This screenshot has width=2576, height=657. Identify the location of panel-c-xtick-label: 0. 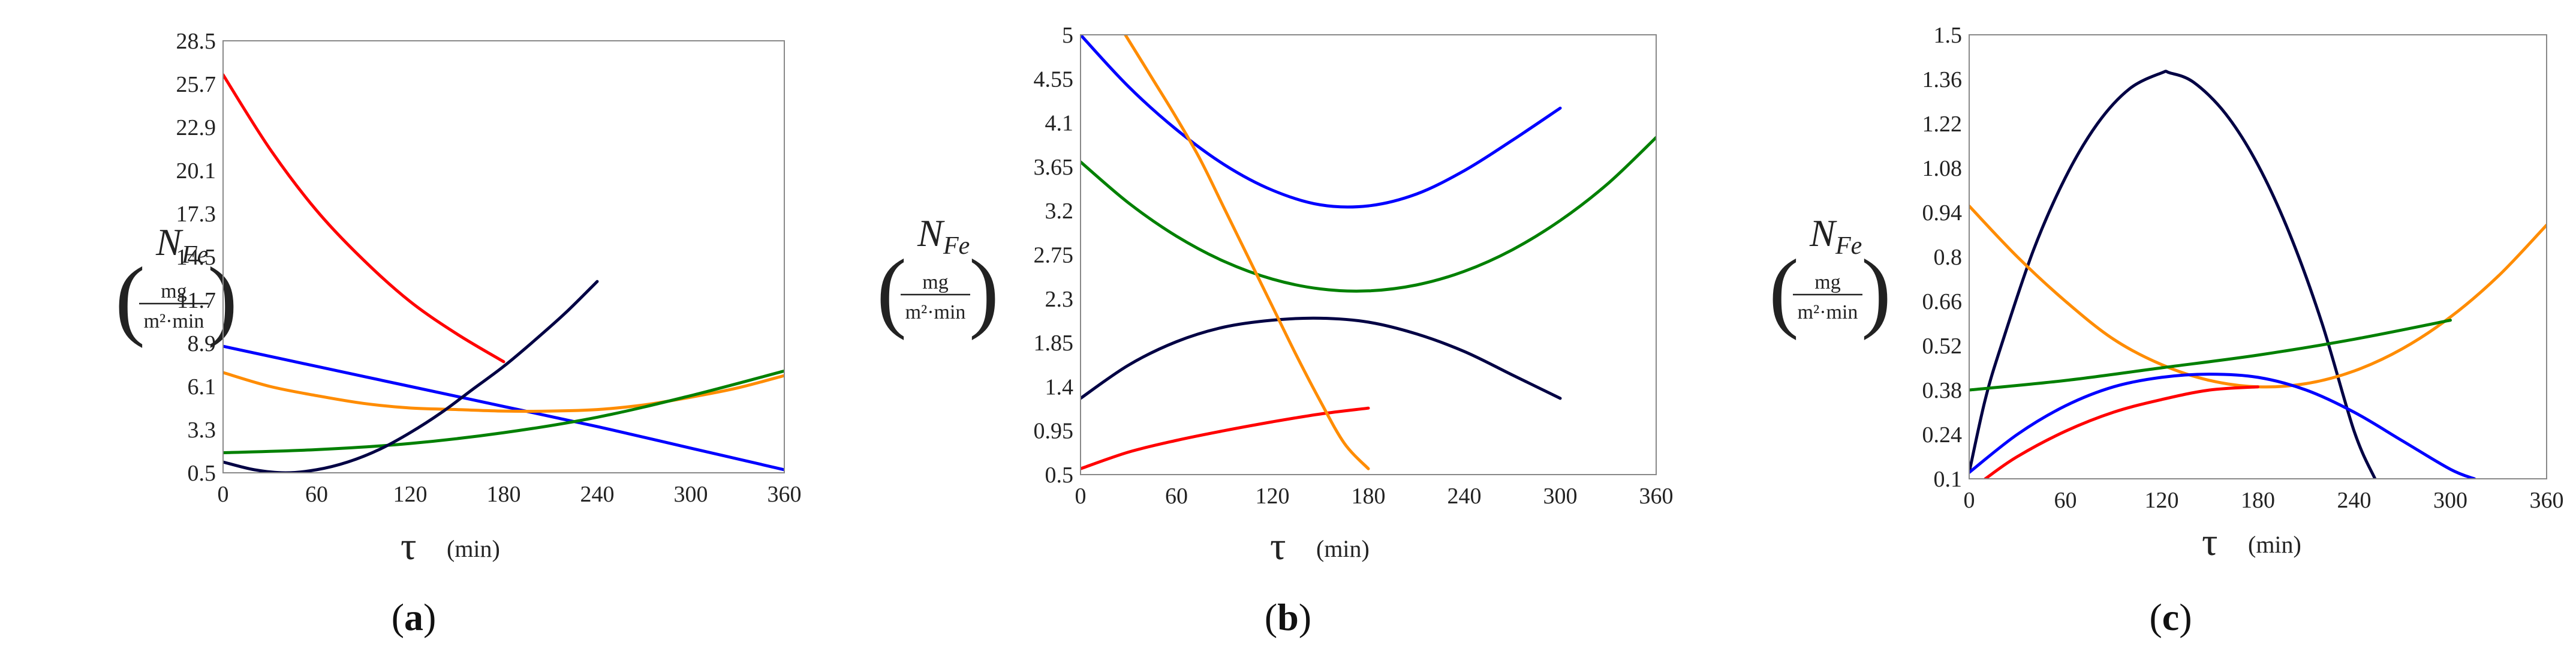
(1970, 500).